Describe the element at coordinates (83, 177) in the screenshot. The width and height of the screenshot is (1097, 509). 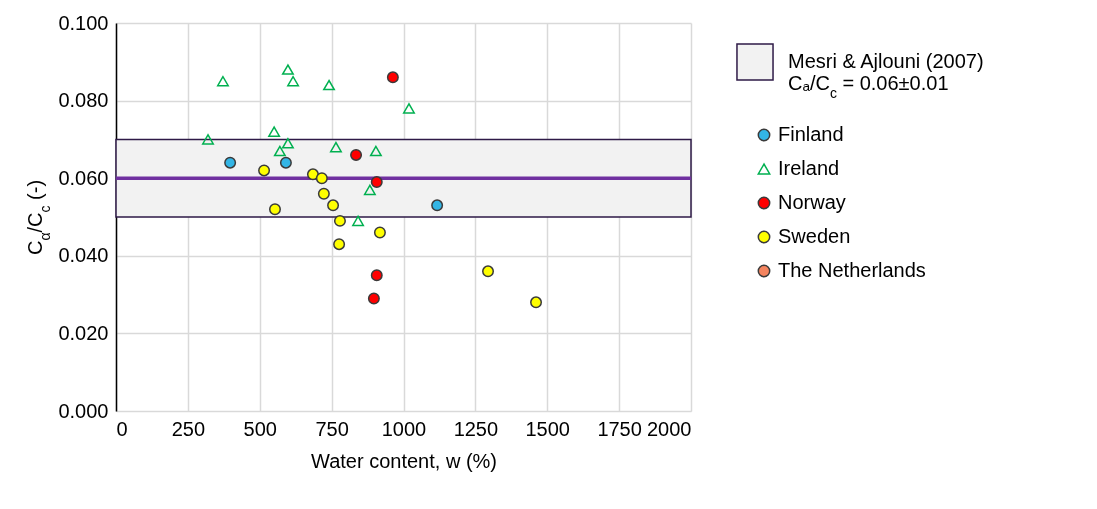
I see `y-tick-label: 0.060` at that location.